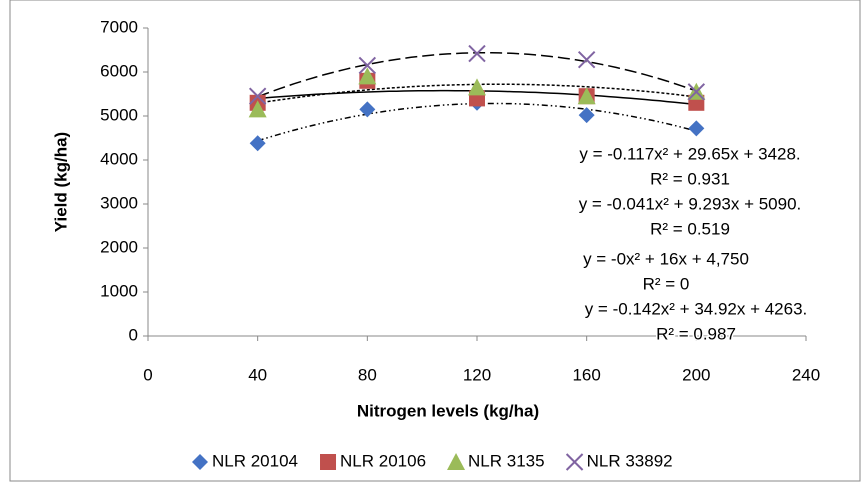 This screenshot has width=867, height=482. What do you see at coordinates (60, 182) in the screenshot?
I see `y-axis-title: Yield (kg/ha)` at bounding box center [60, 182].